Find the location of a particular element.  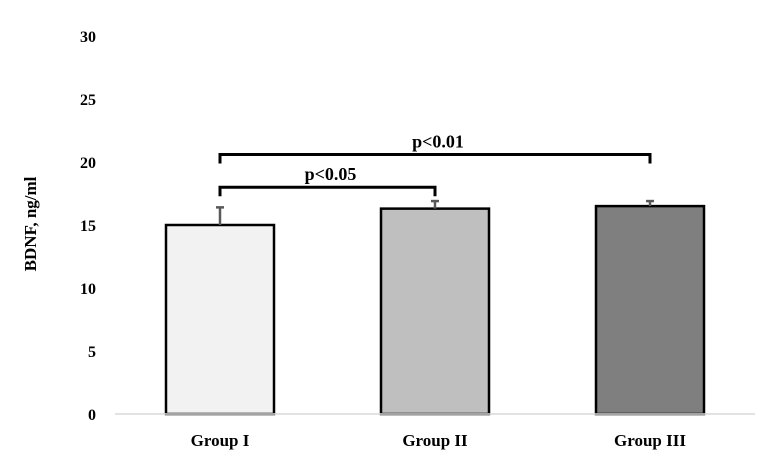

significance-label: p<0.01 is located at coordinates (438, 141).